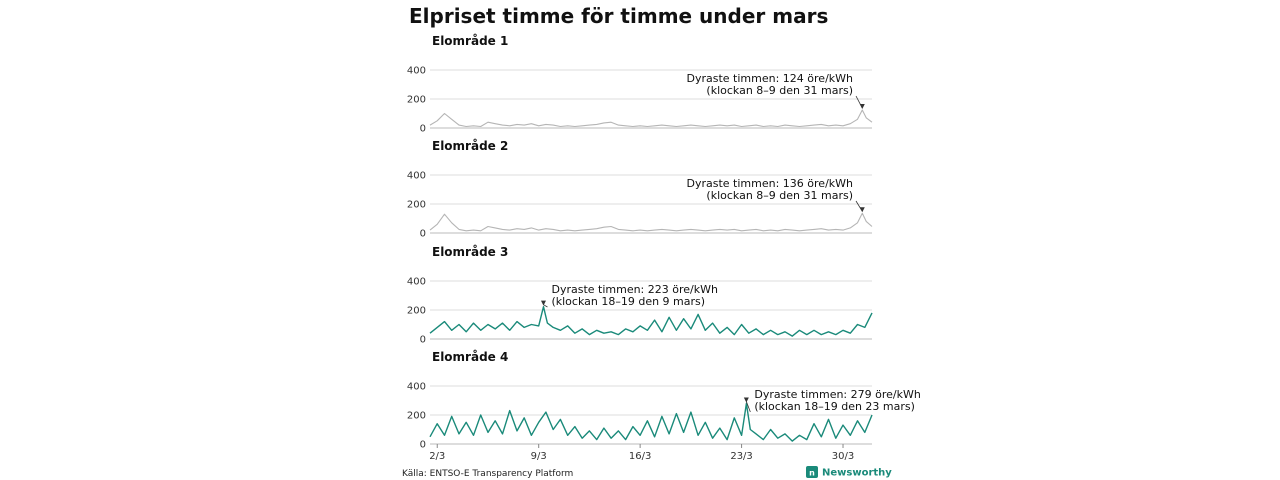 This screenshot has width=1280, height=480. I want to click on panel-title: Elområde 4, so click(470, 357).